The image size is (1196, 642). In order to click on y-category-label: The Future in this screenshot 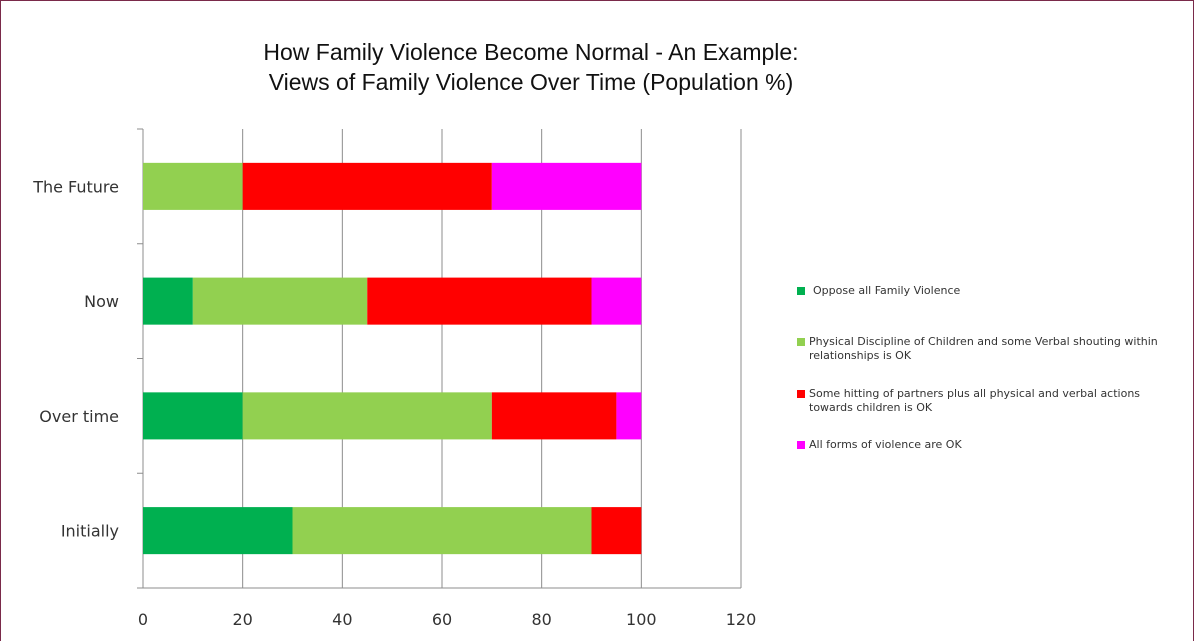, I will do `click(75, 186)`.